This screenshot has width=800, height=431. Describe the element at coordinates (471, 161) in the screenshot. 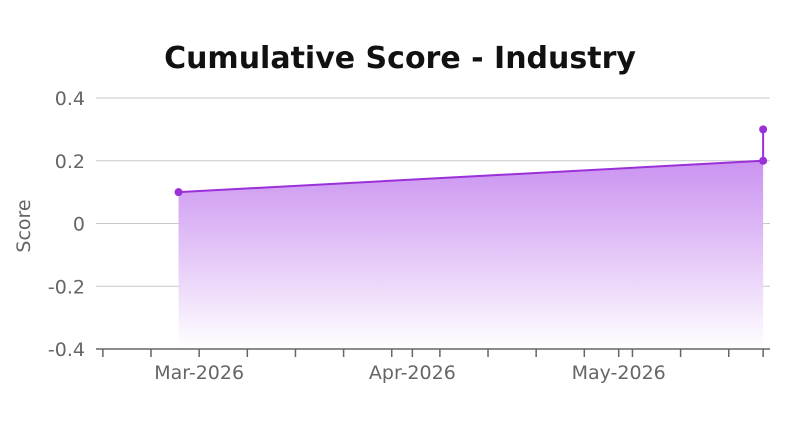

I see `series-points` at that location.